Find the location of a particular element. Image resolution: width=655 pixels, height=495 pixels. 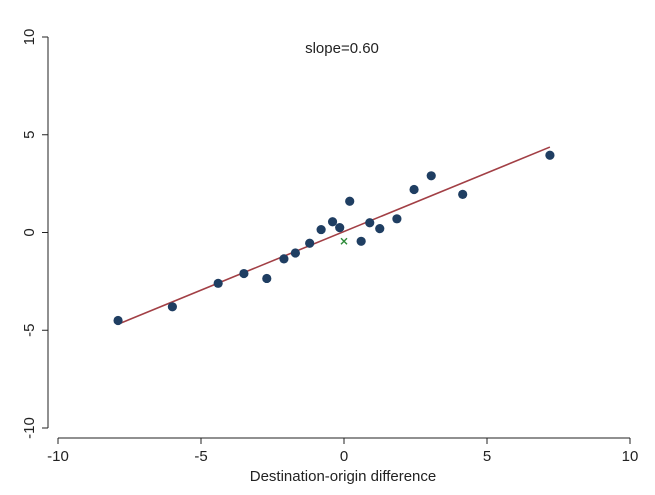

y-tick-label-1: -5 is located at coordinates (29, 330).